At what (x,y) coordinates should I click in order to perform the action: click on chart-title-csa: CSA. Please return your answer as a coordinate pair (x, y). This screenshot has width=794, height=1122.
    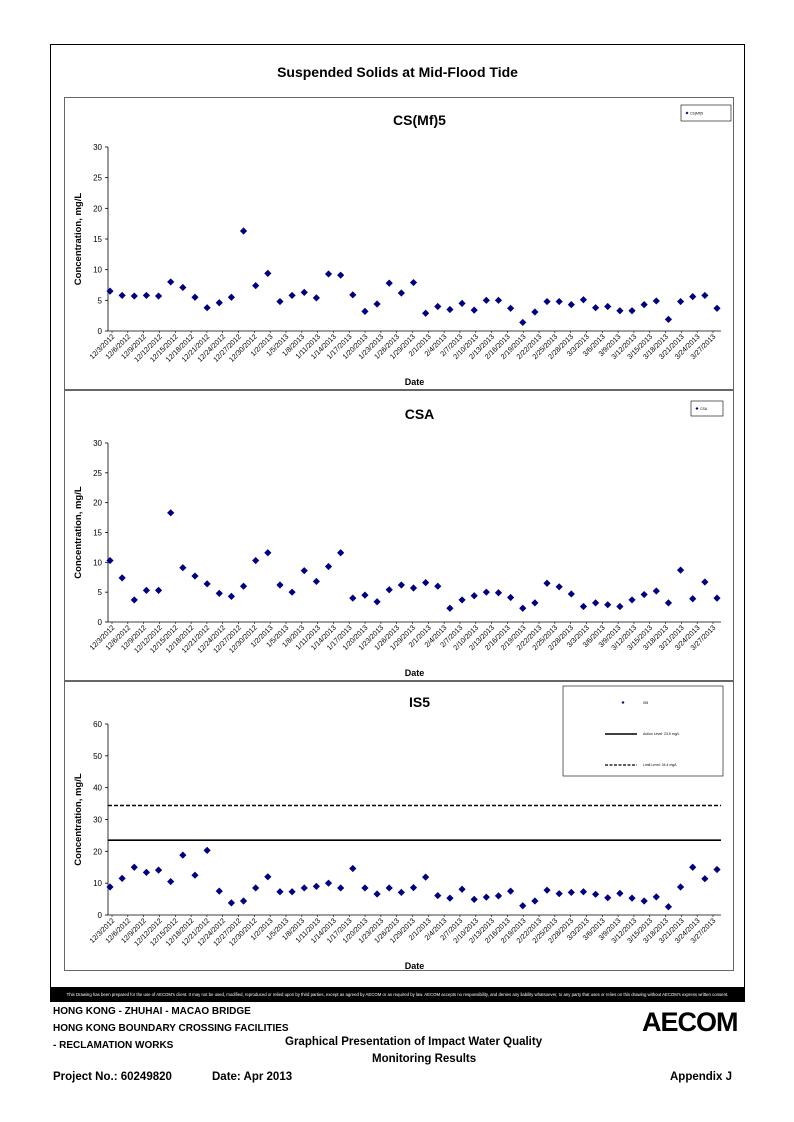
    Looking at the image, I should click on (420, 414).